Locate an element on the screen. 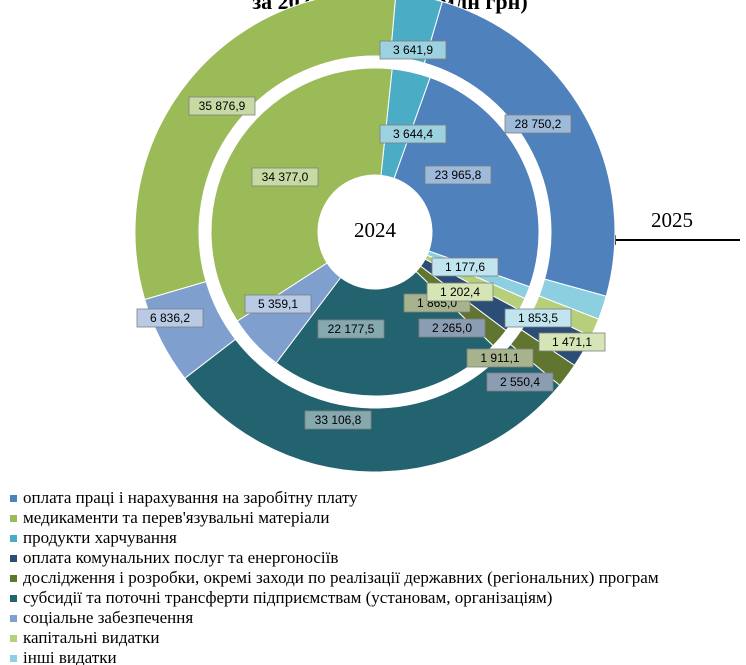 Image resolution: width=746 pixels, height=665 pixels. data-label: 1 177,6 is located at coordinates (465, 267).